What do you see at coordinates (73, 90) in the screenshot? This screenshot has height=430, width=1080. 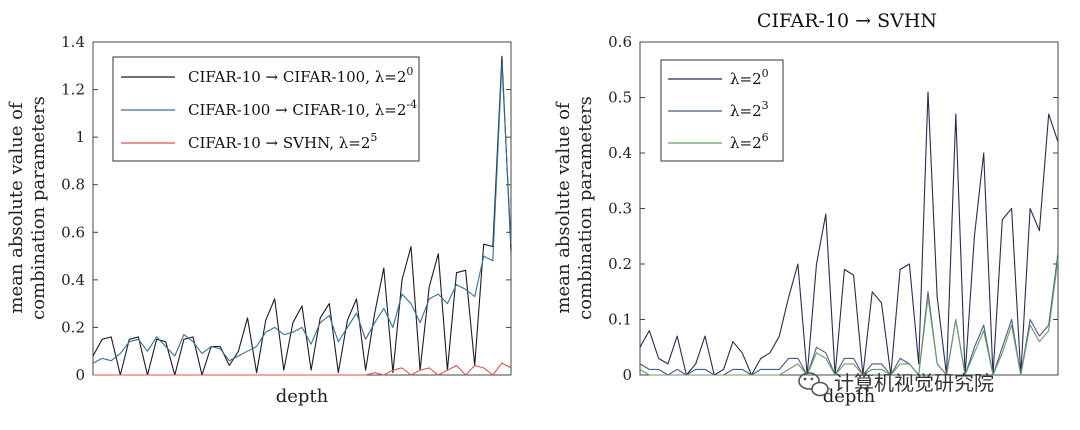 I see `y-tick-label: 1.2` at bounding box center [73, 90].